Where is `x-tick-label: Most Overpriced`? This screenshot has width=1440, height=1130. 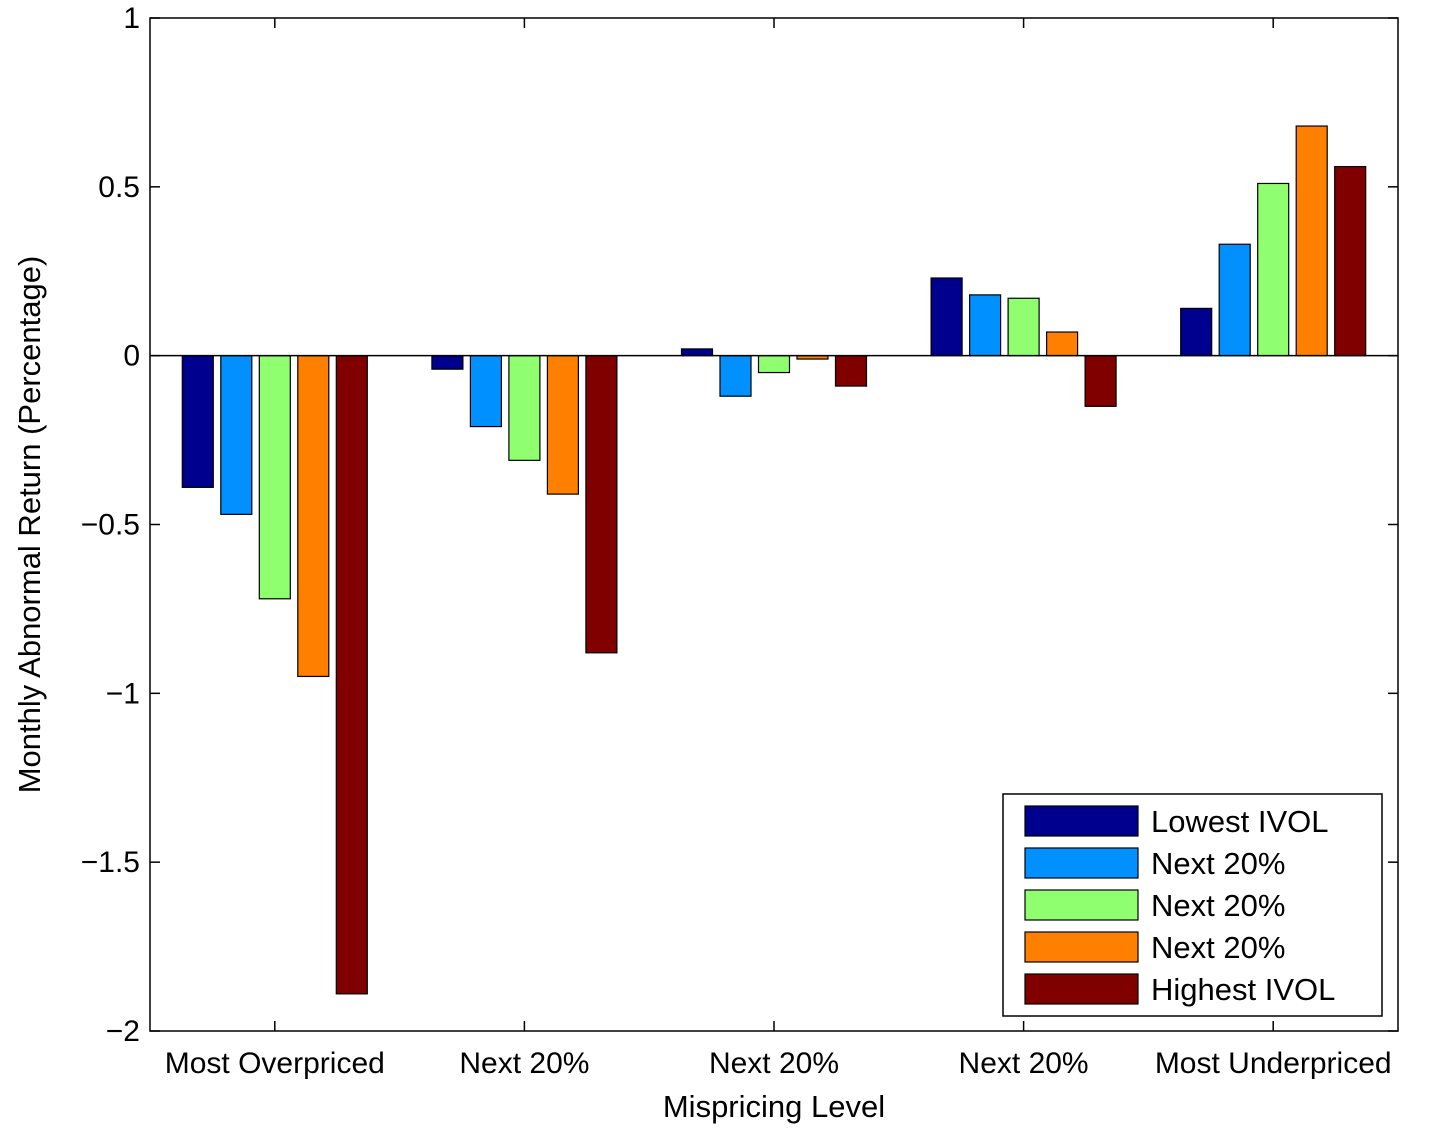 x-tick-label: Most Overpriced is located at coordinates (275, 1063).